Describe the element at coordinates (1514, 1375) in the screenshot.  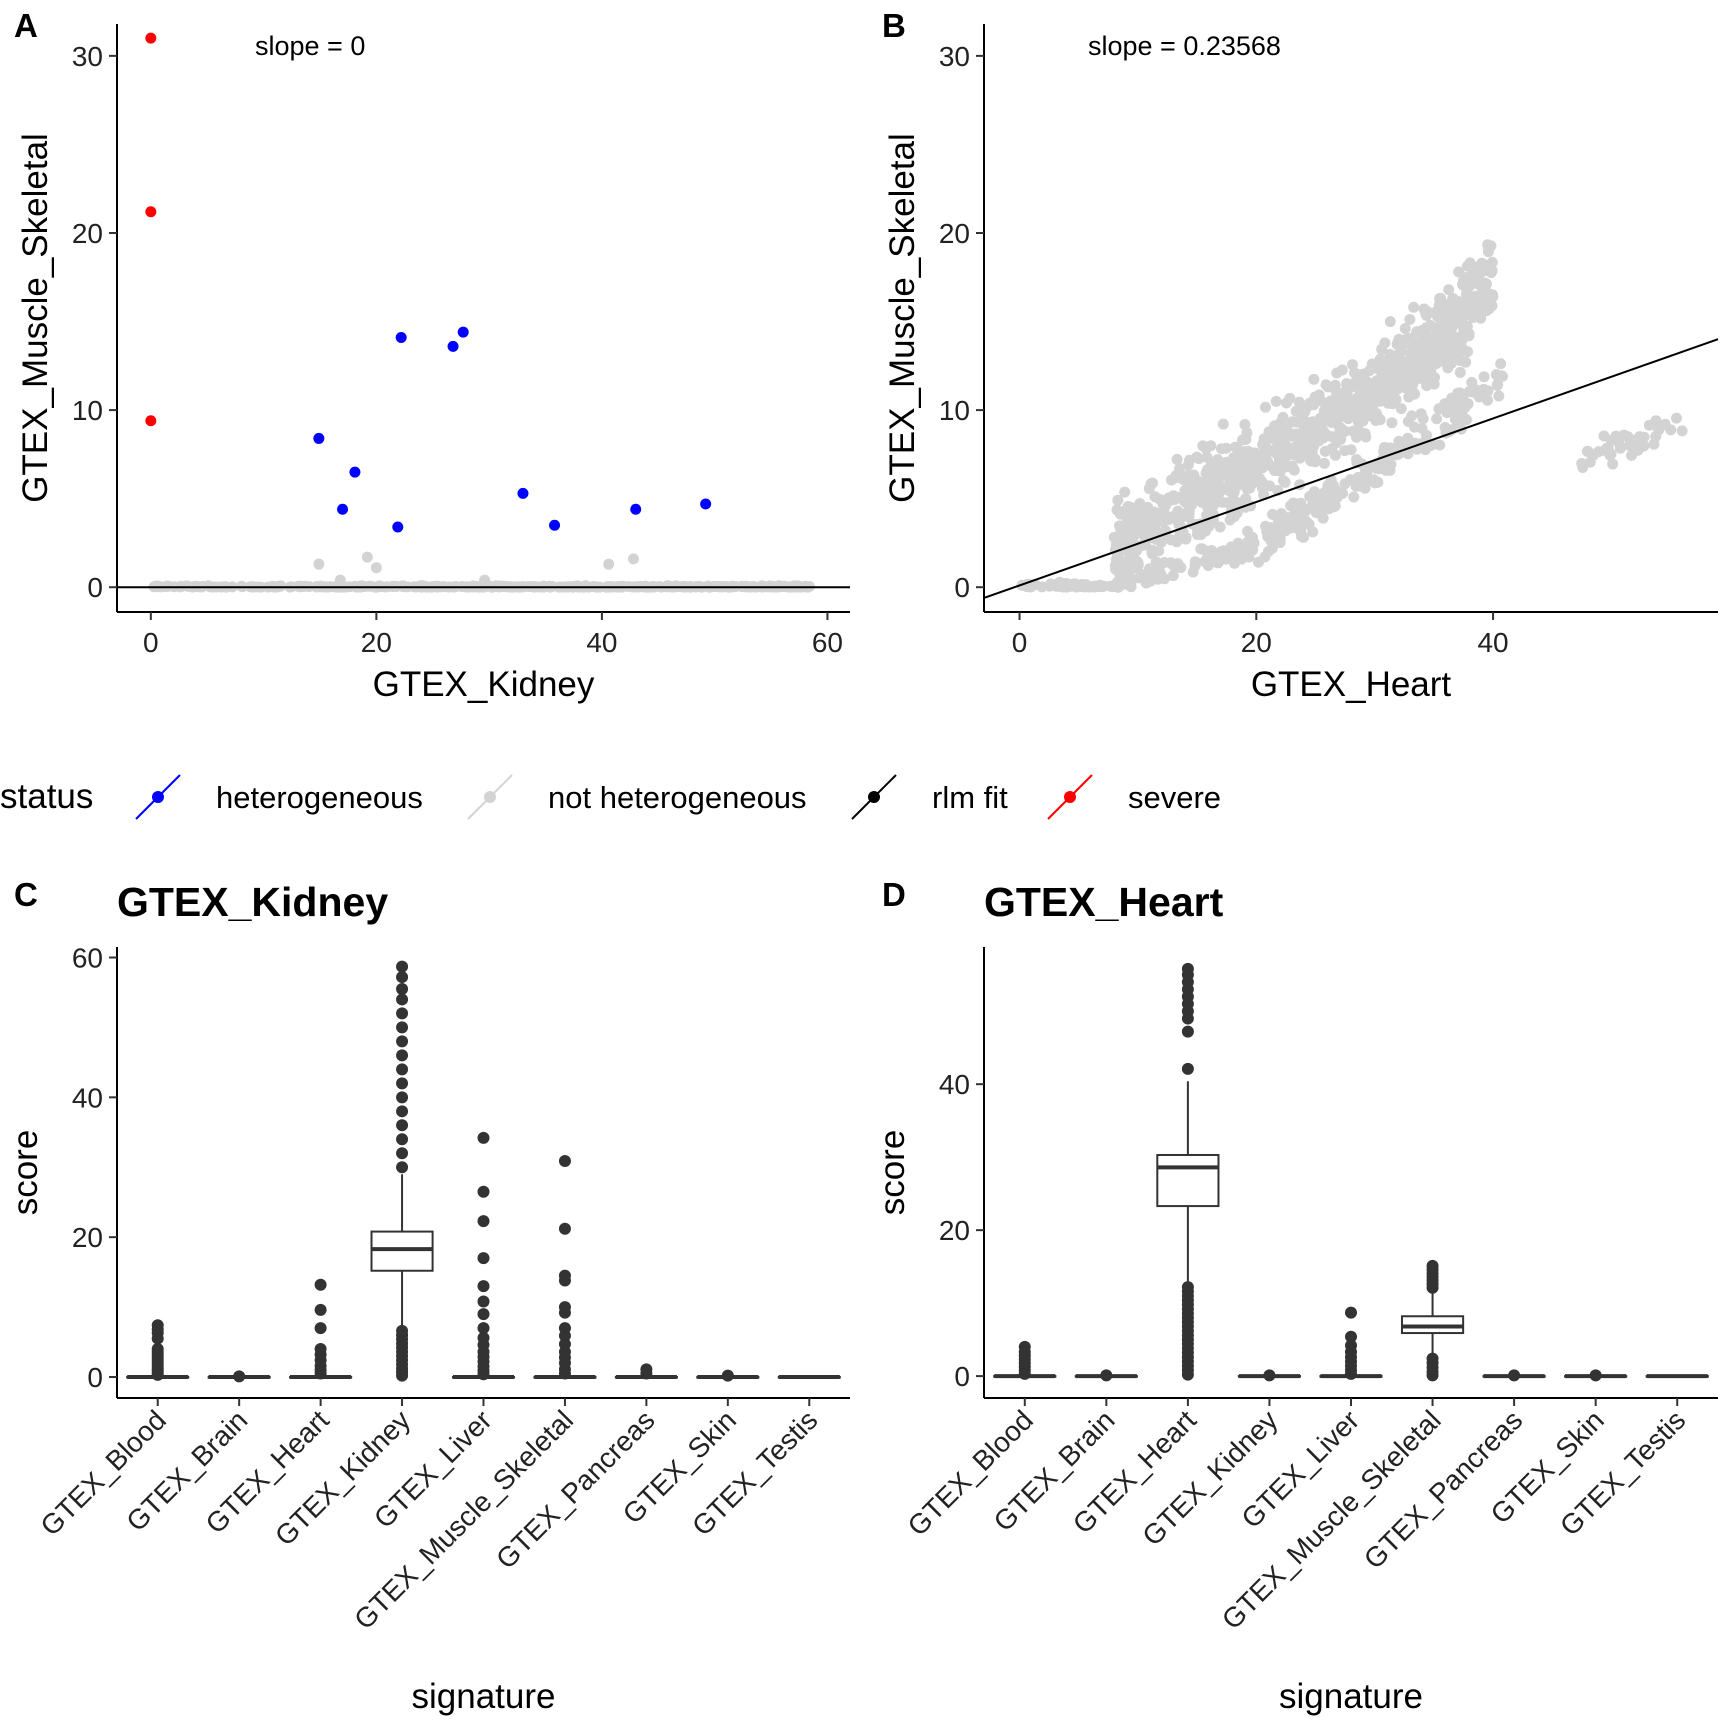
I see `box-GTEX_Pancreas` at that location.